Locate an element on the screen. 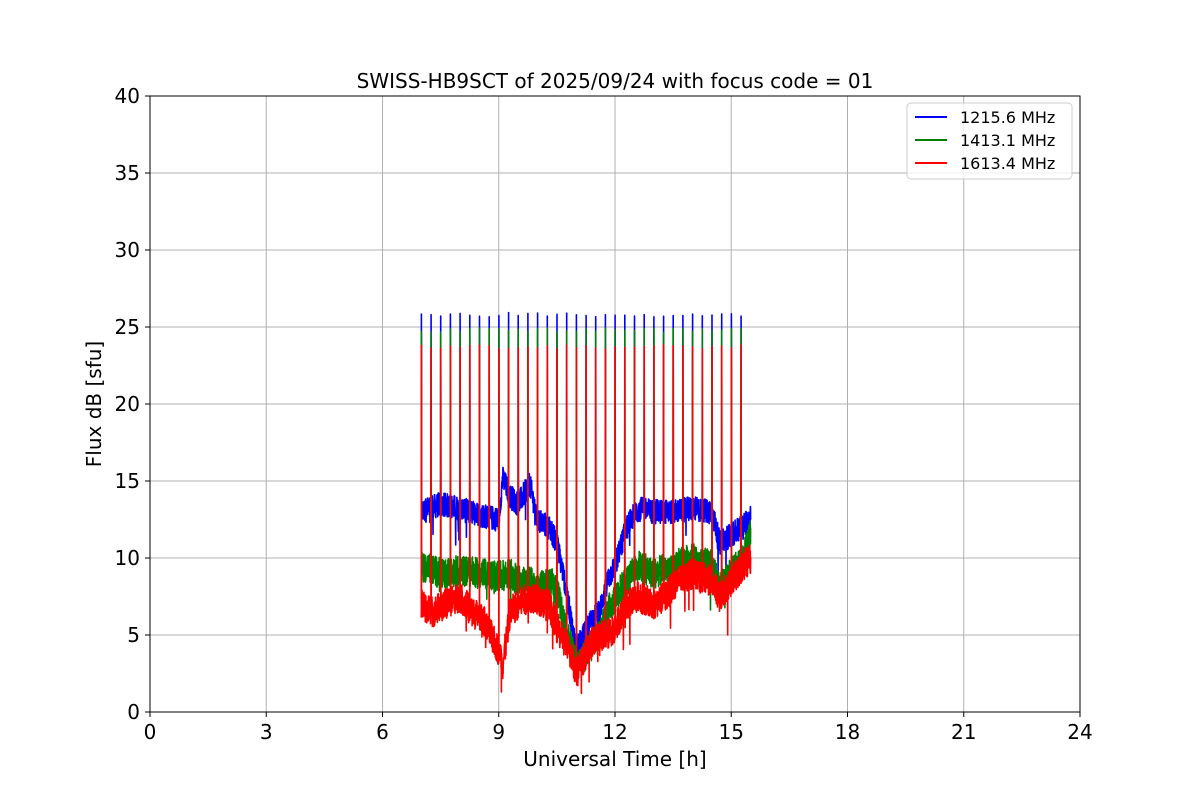 The width and height of the screenshot is (1200, 800). legend: 1215.6 MHz 1413.1 MHz 1613.4 MHz is located at coordinates (989, 141).